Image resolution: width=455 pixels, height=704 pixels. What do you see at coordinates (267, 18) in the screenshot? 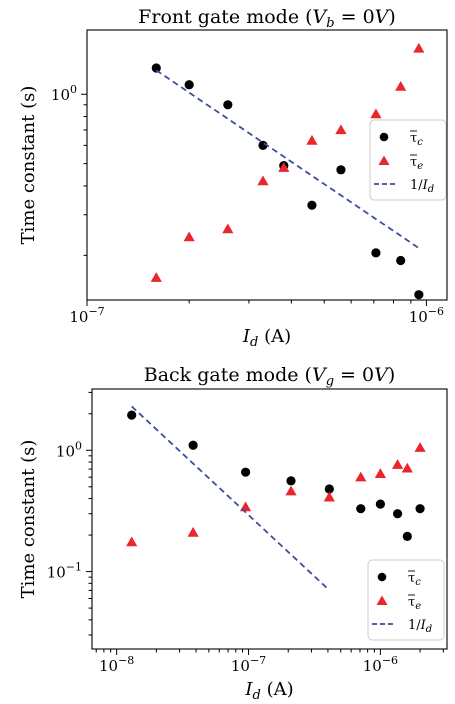
I see `chart-title: Front gate mode (Vb = 0V)` at bounding box center [267, 18].